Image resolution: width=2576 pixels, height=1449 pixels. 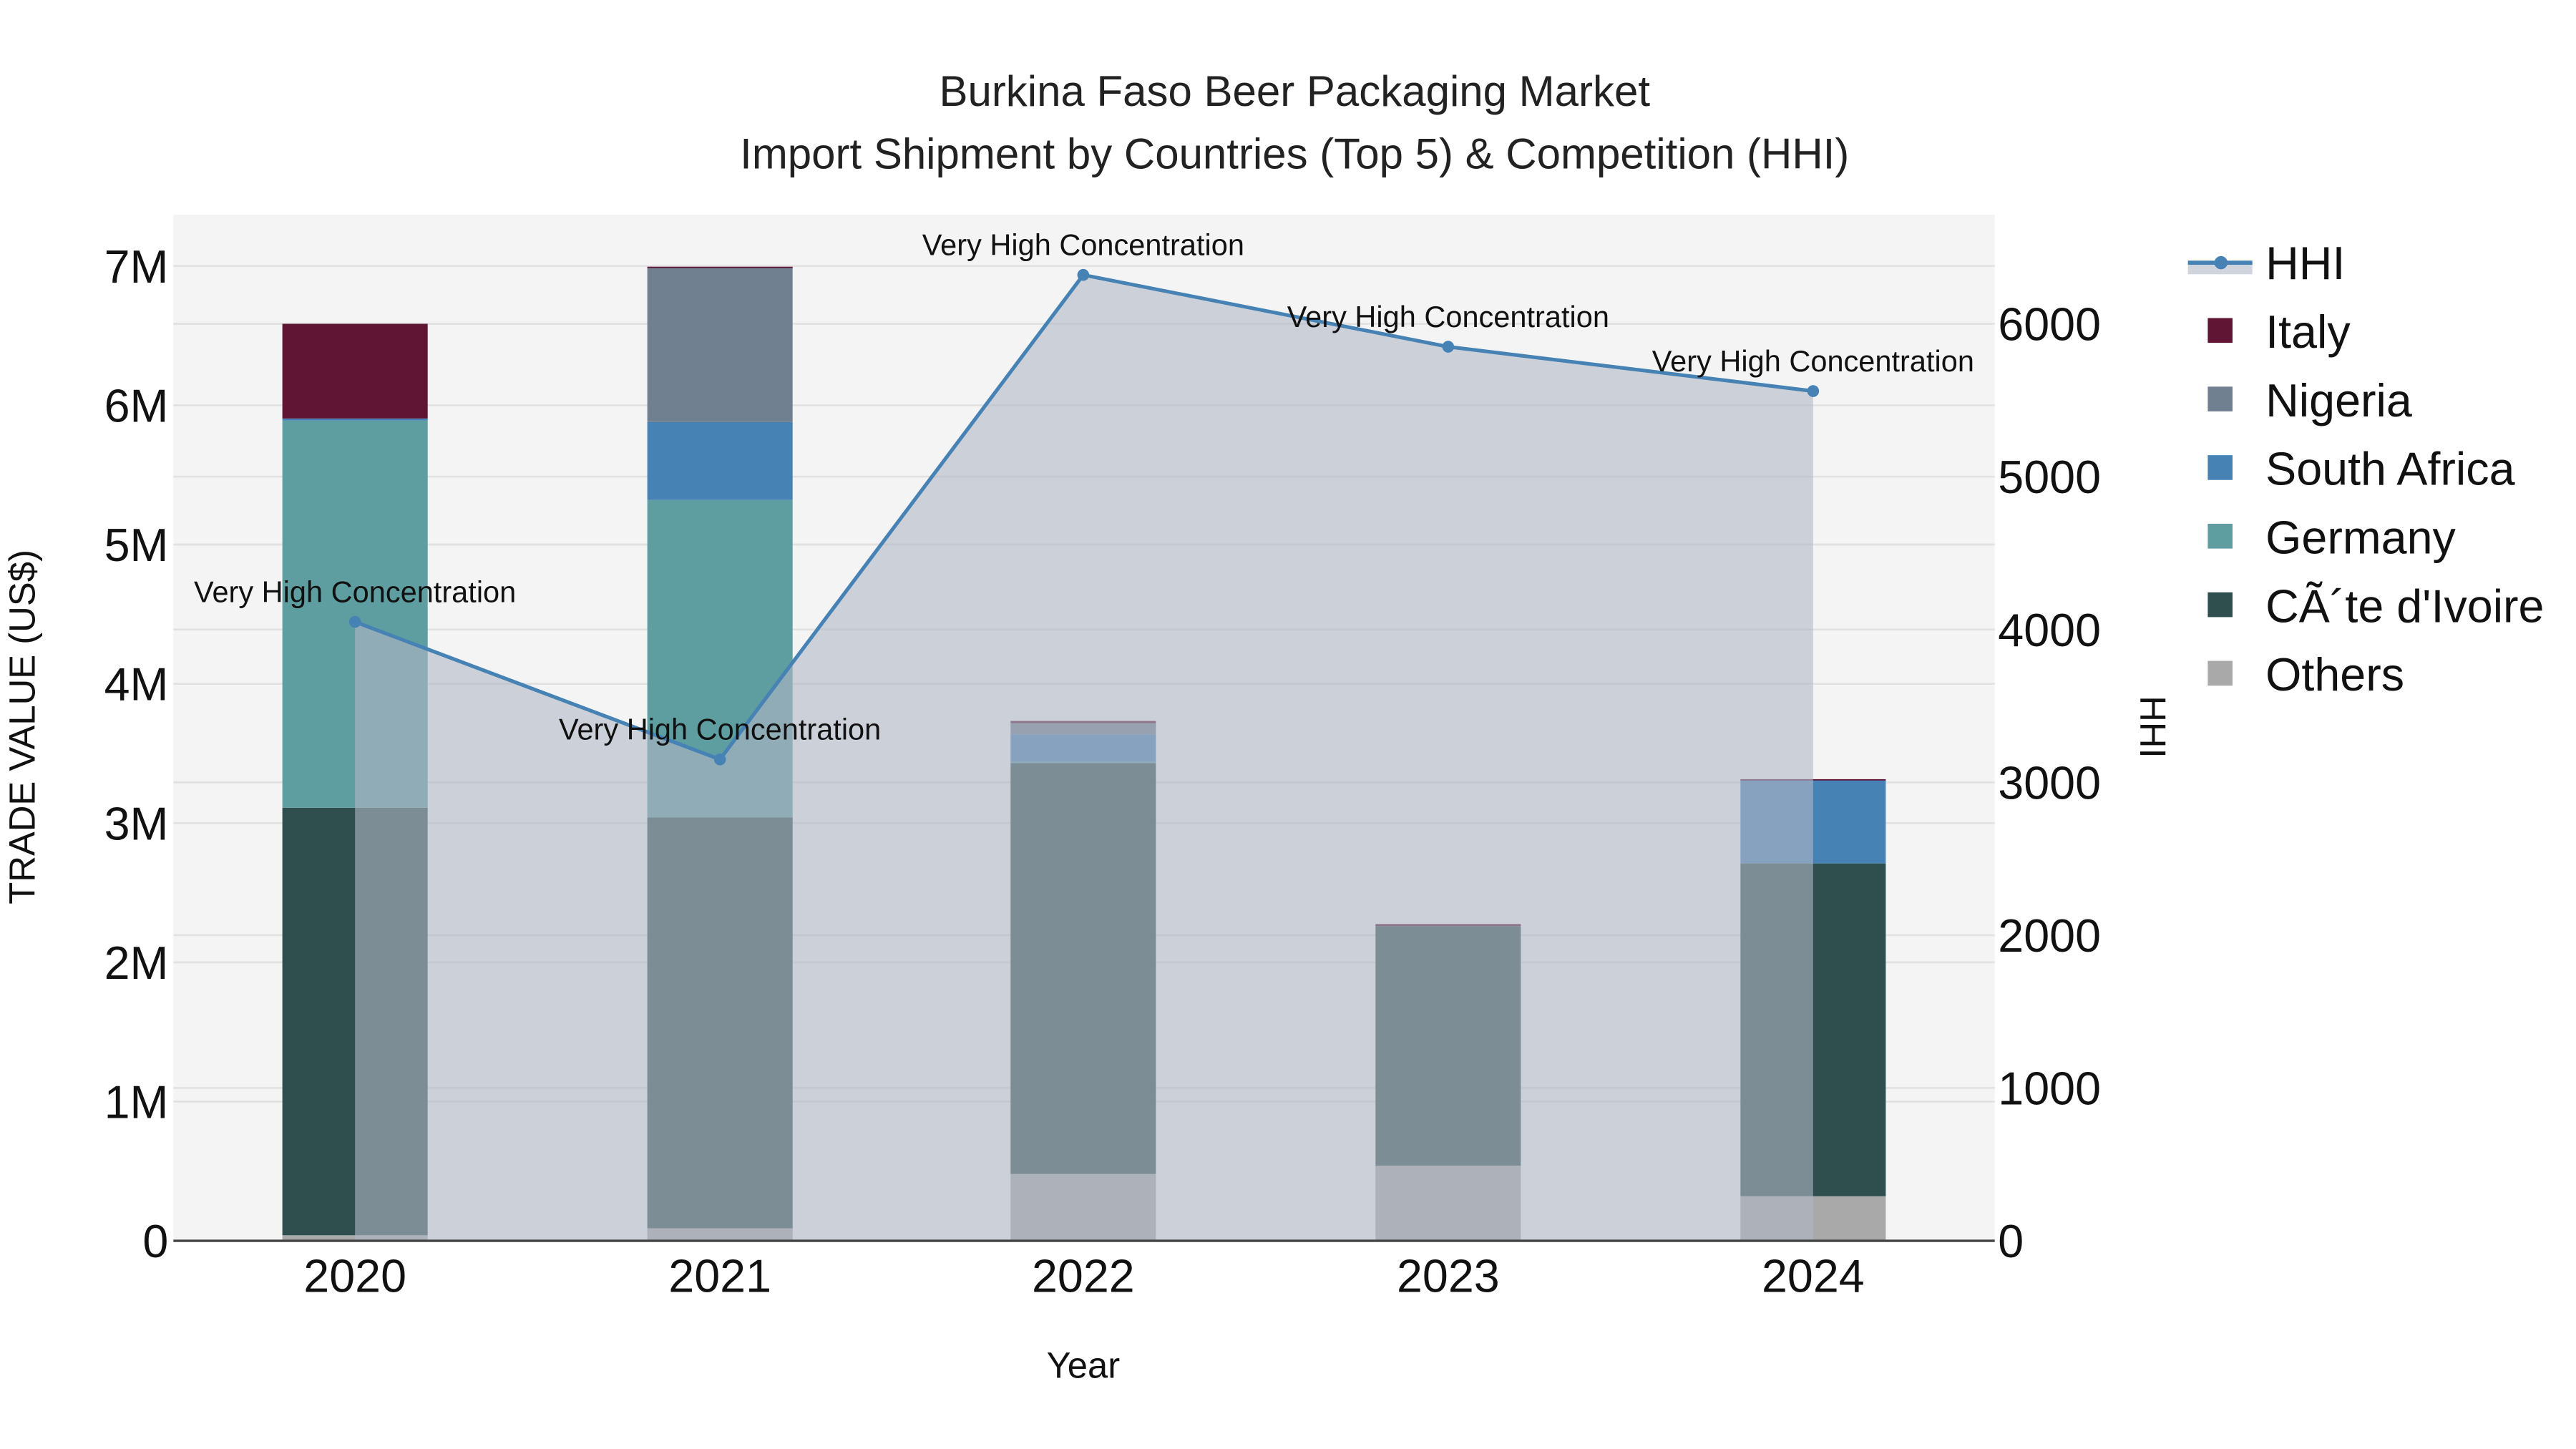 What do you see at coordinates (2049, 630) in the screenshot?
I see `y-right-tick-label: 4000` at bounding box center [2049, 630].